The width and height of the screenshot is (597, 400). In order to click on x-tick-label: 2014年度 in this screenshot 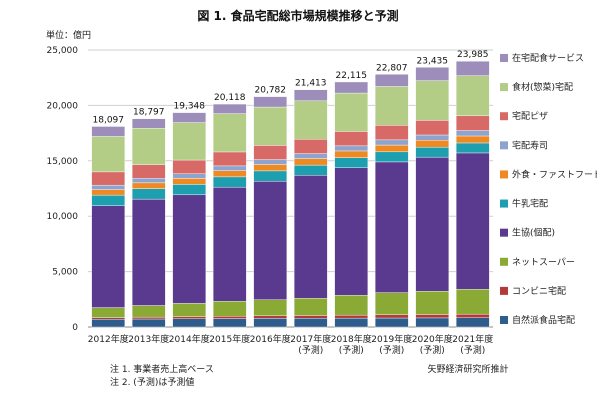, I will do `click(189, 339)`.